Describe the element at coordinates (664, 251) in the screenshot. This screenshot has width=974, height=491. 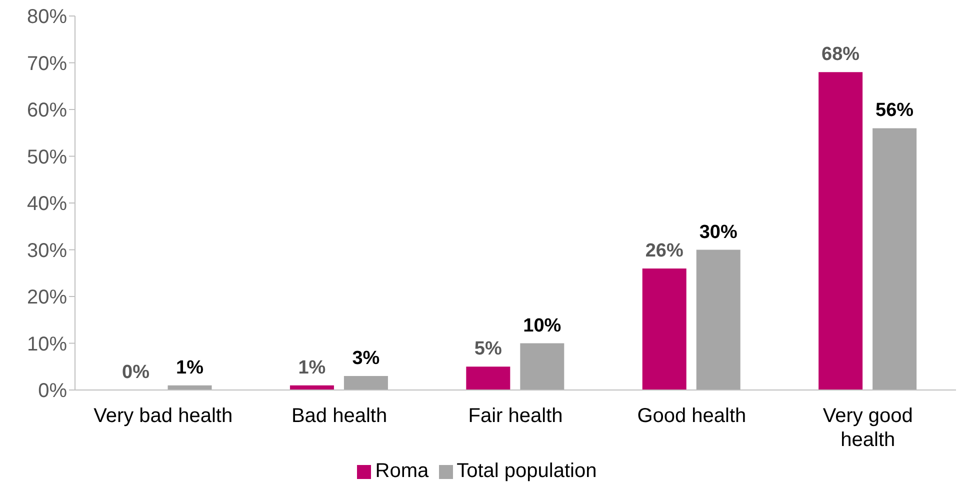
I see `data-label: 26%` at that location.